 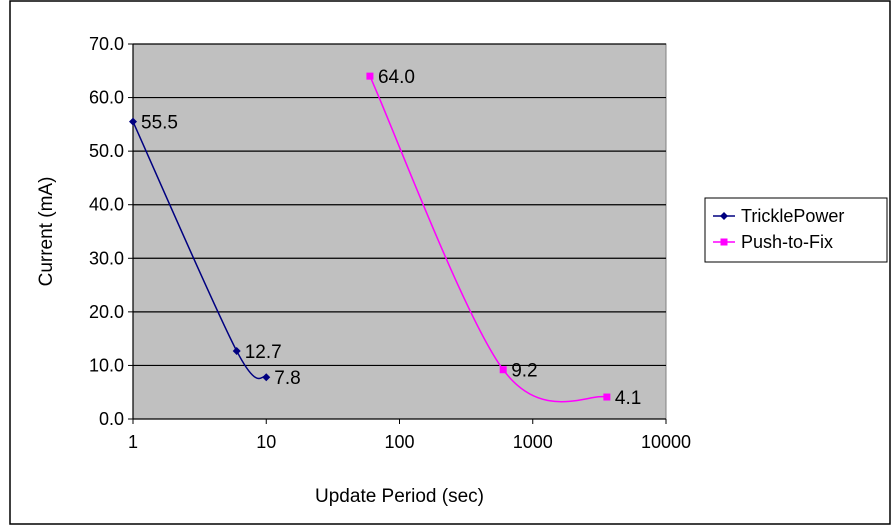 What do you see at coordinates (263, 352) in the screenshot?
I see `tricklepower-data-label: 12.7` at bounding box center [263, 352].